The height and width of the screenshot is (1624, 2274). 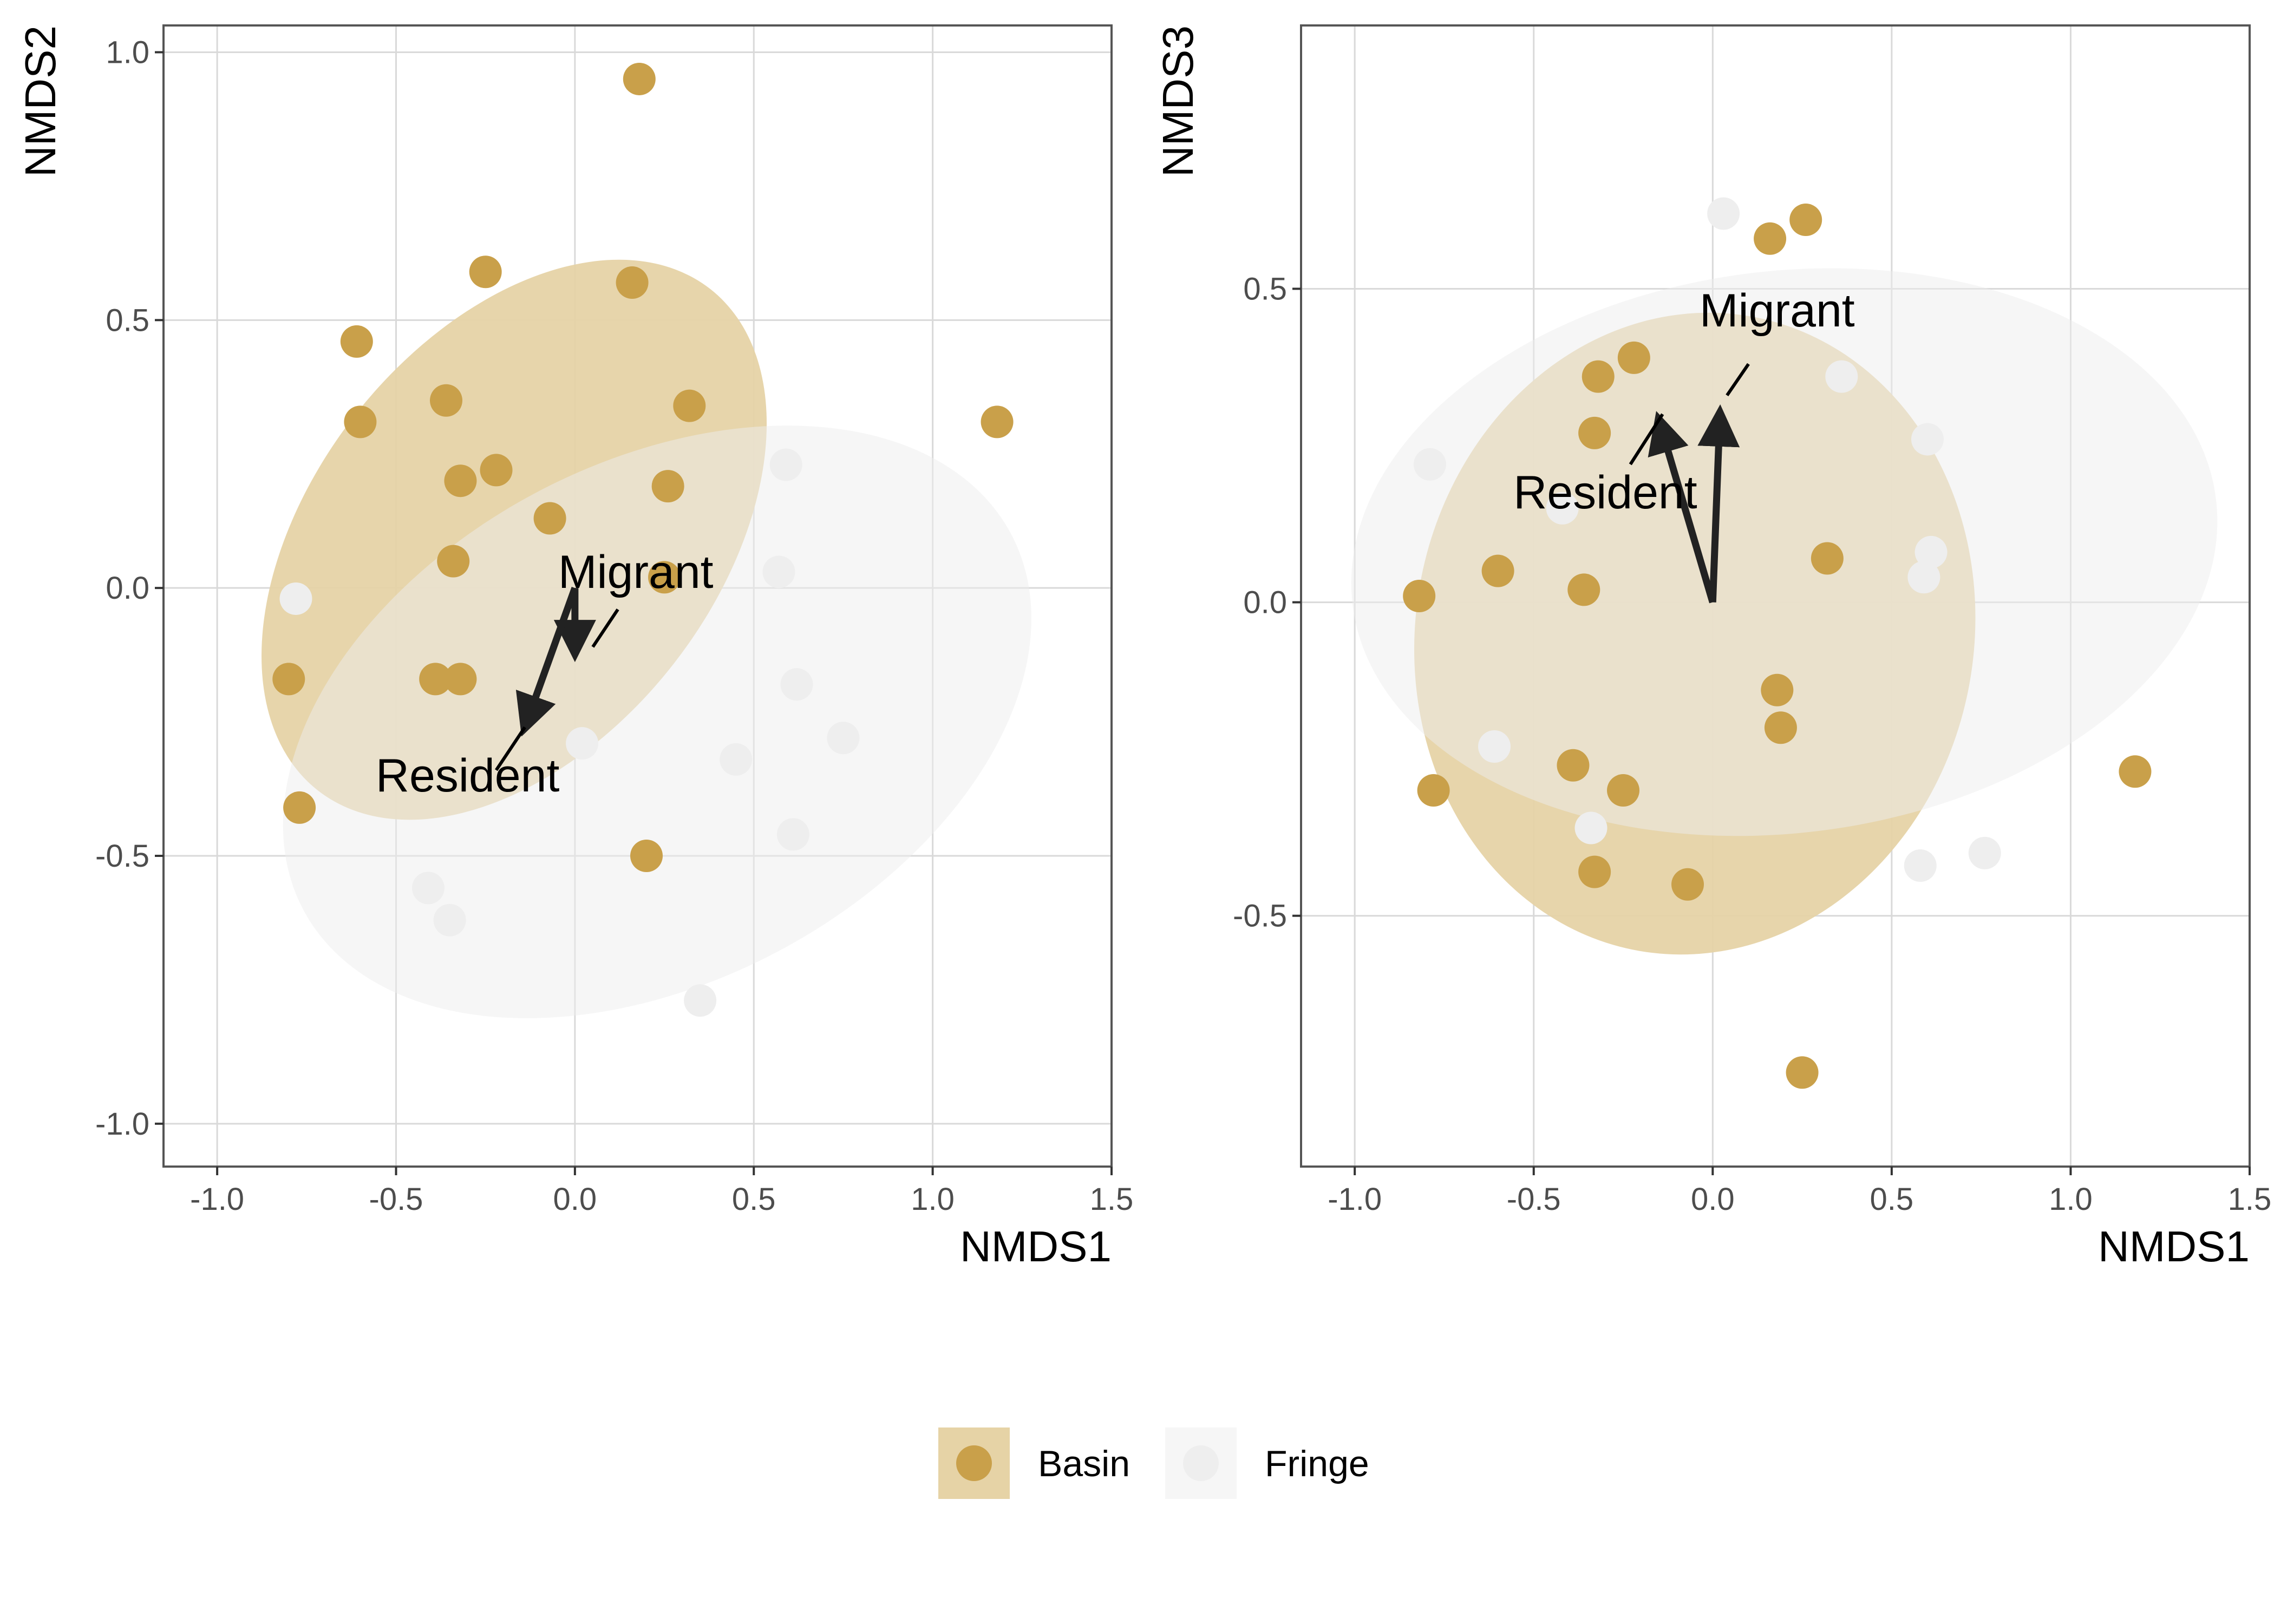 I want to click on legend-label-fringe: Fringe, so click(x=1317, y=1464).